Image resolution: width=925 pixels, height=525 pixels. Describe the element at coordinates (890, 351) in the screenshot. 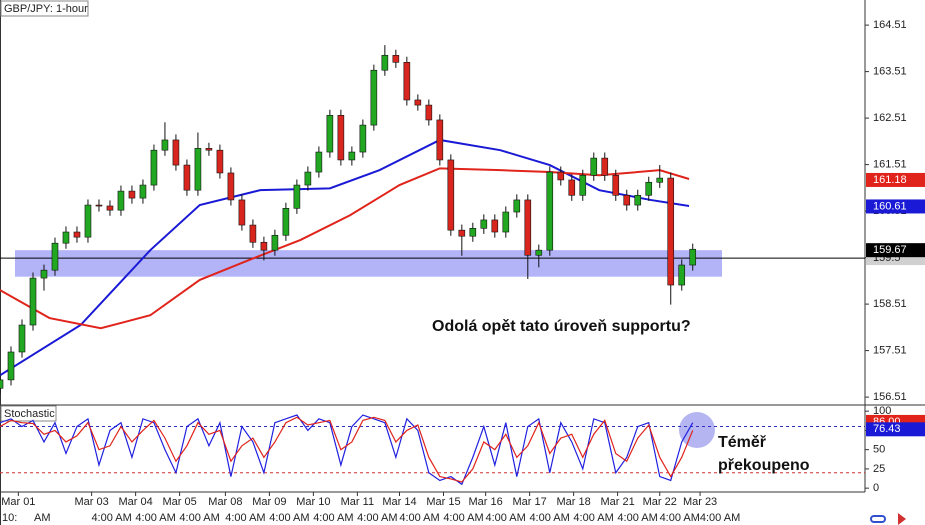

I see `y-tick-label: 157.51` at that location.